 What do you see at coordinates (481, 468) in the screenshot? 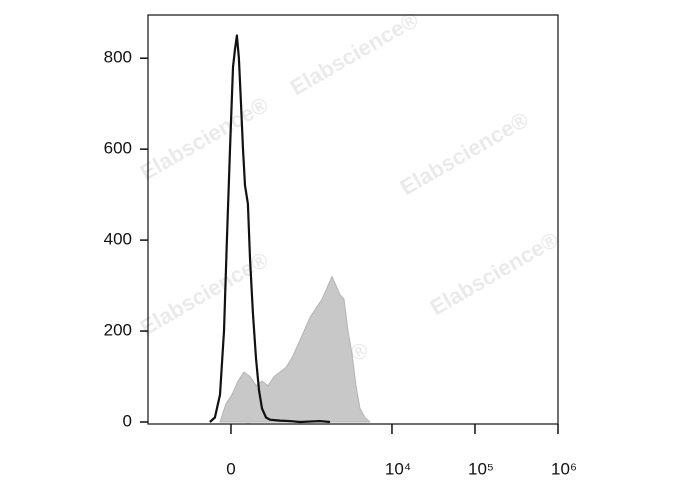
I see `x-tick-label: 10⁵` at bounding box center [481, 468].